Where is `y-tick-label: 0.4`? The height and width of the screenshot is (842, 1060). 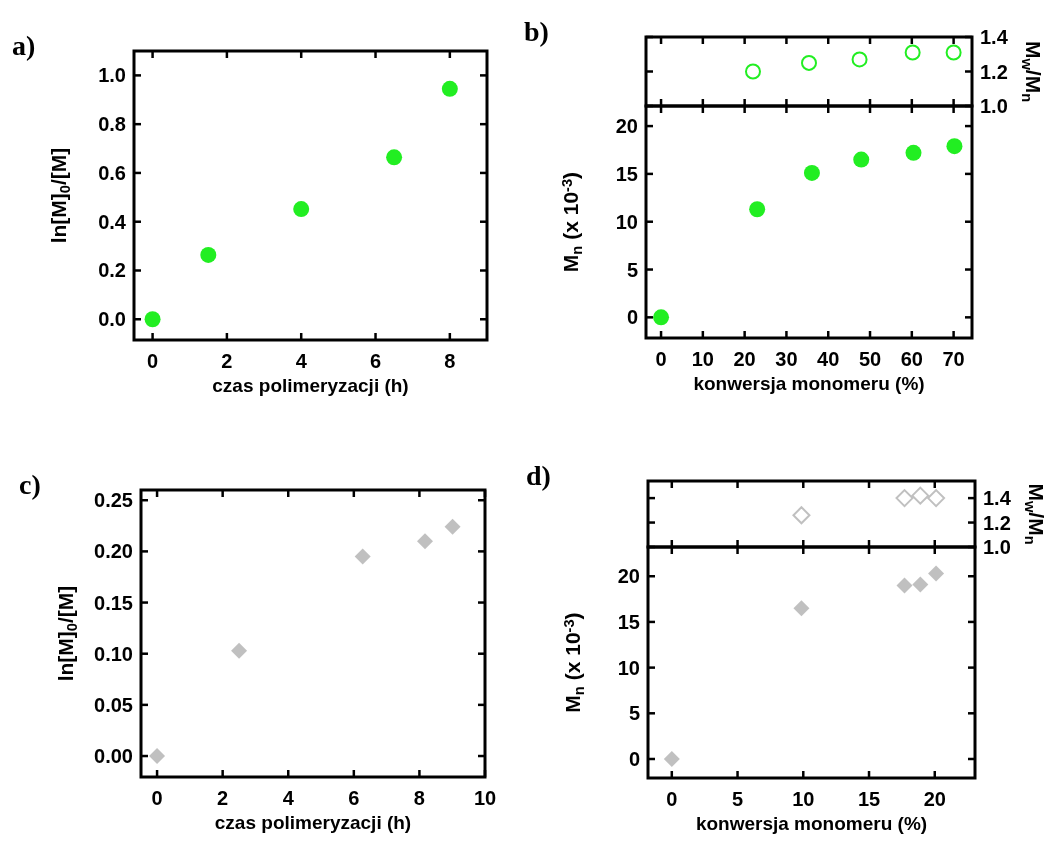 y-tick-label: 0.4 is located at coordinates (112, 221).